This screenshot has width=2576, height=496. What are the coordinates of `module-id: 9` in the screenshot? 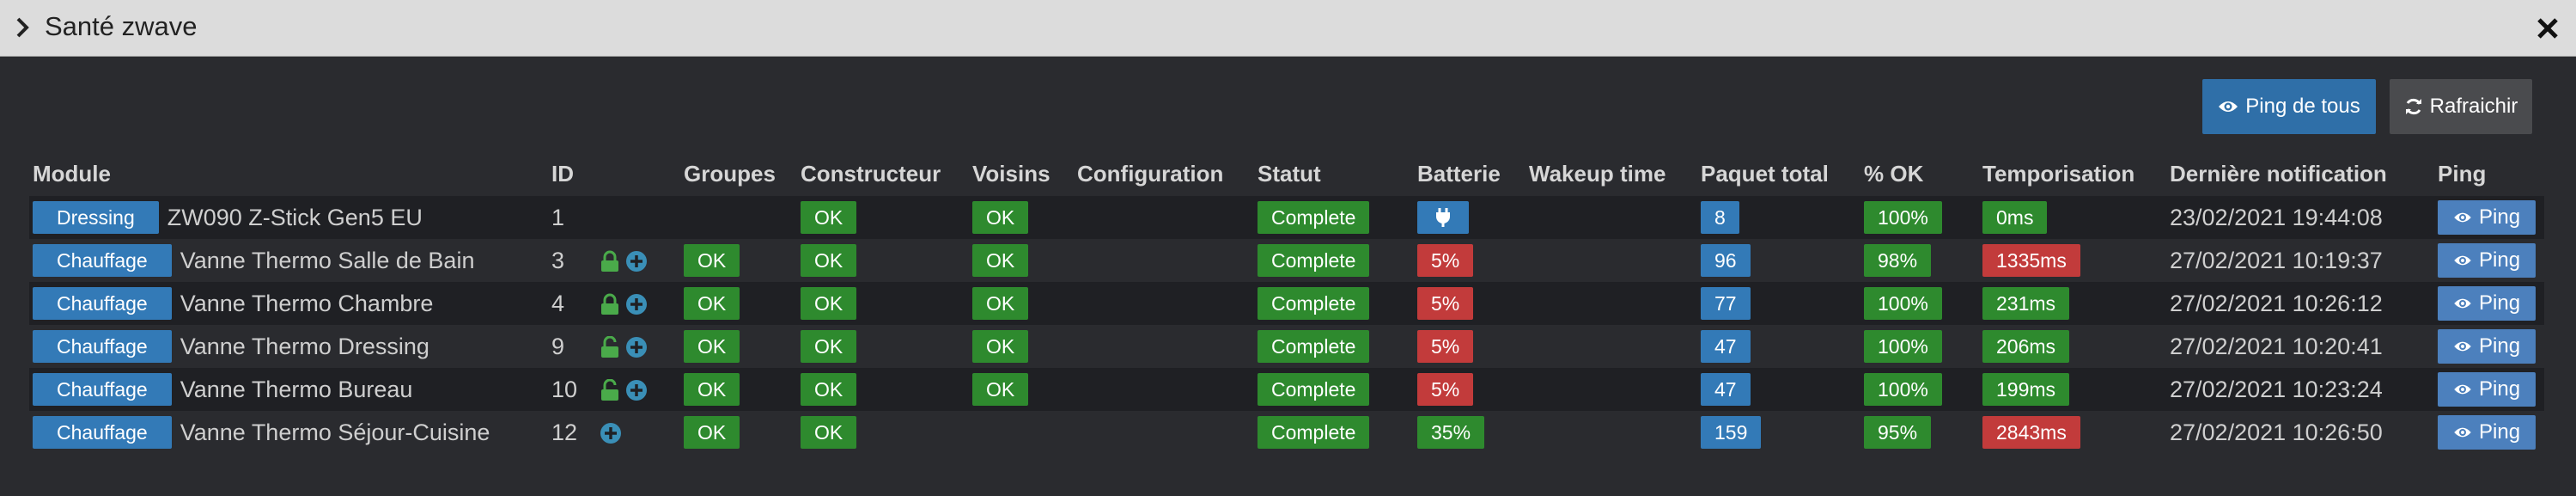 It's located at (558, 347).